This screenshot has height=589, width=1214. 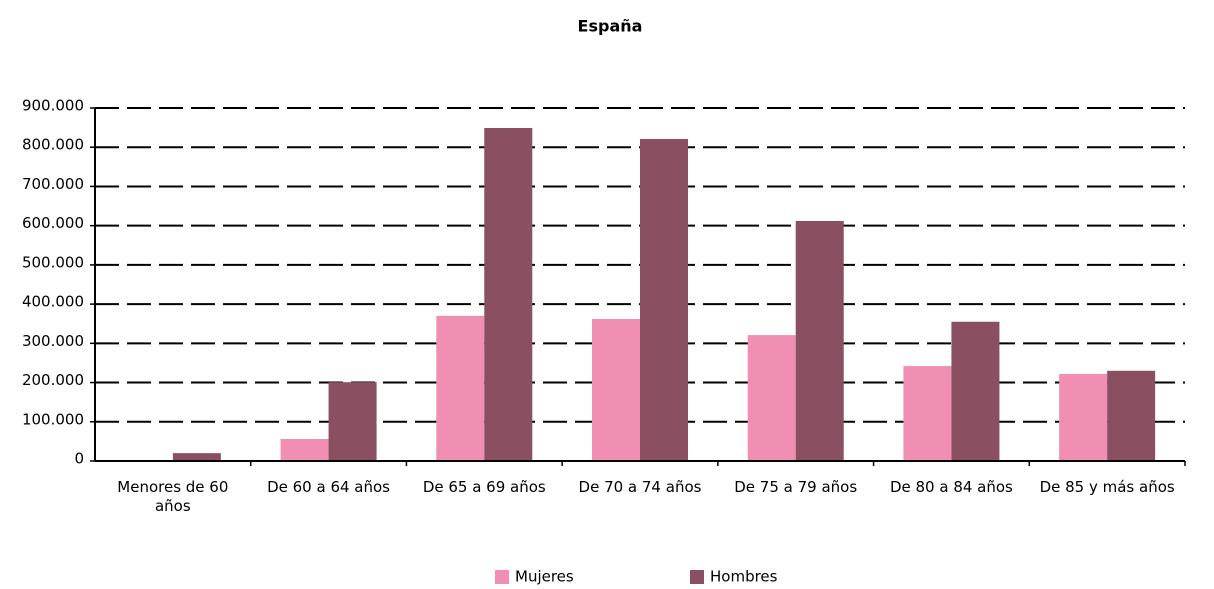 What do you see at coordinates (53, 380) in the screenshot?
I see `y-tick-label: 200.000` at bounding box center [53, 380].